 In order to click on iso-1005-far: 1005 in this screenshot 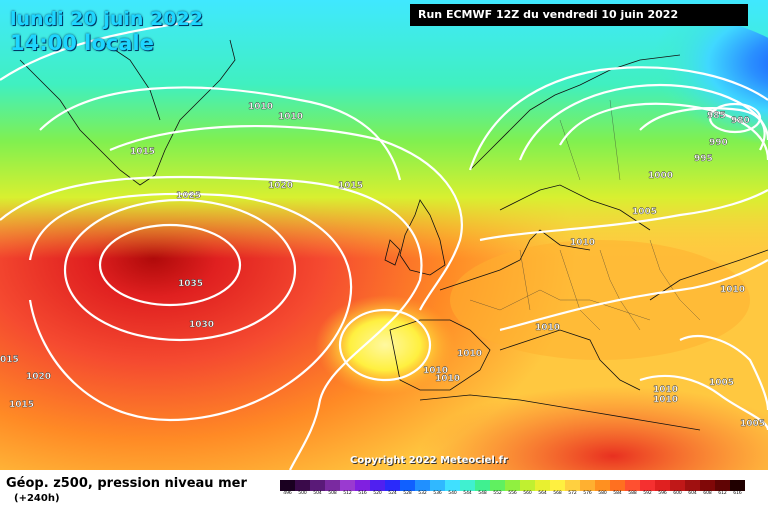, I will do `click(752, 424)`.